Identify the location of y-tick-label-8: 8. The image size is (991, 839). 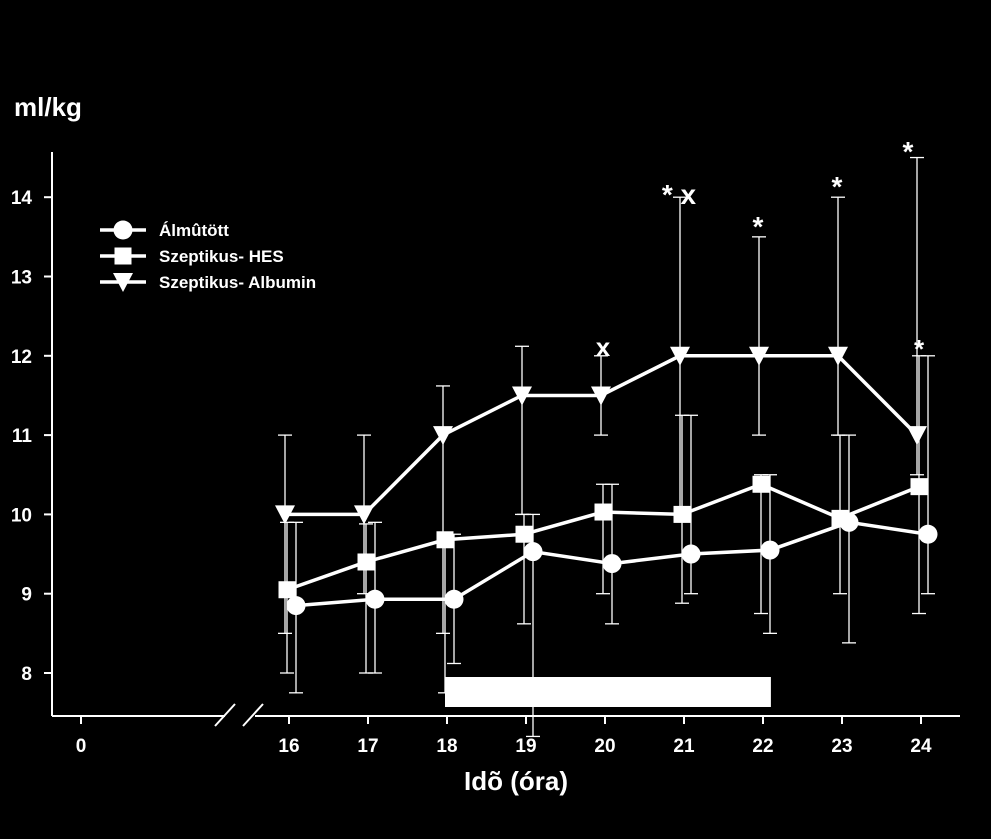
(26, 674).